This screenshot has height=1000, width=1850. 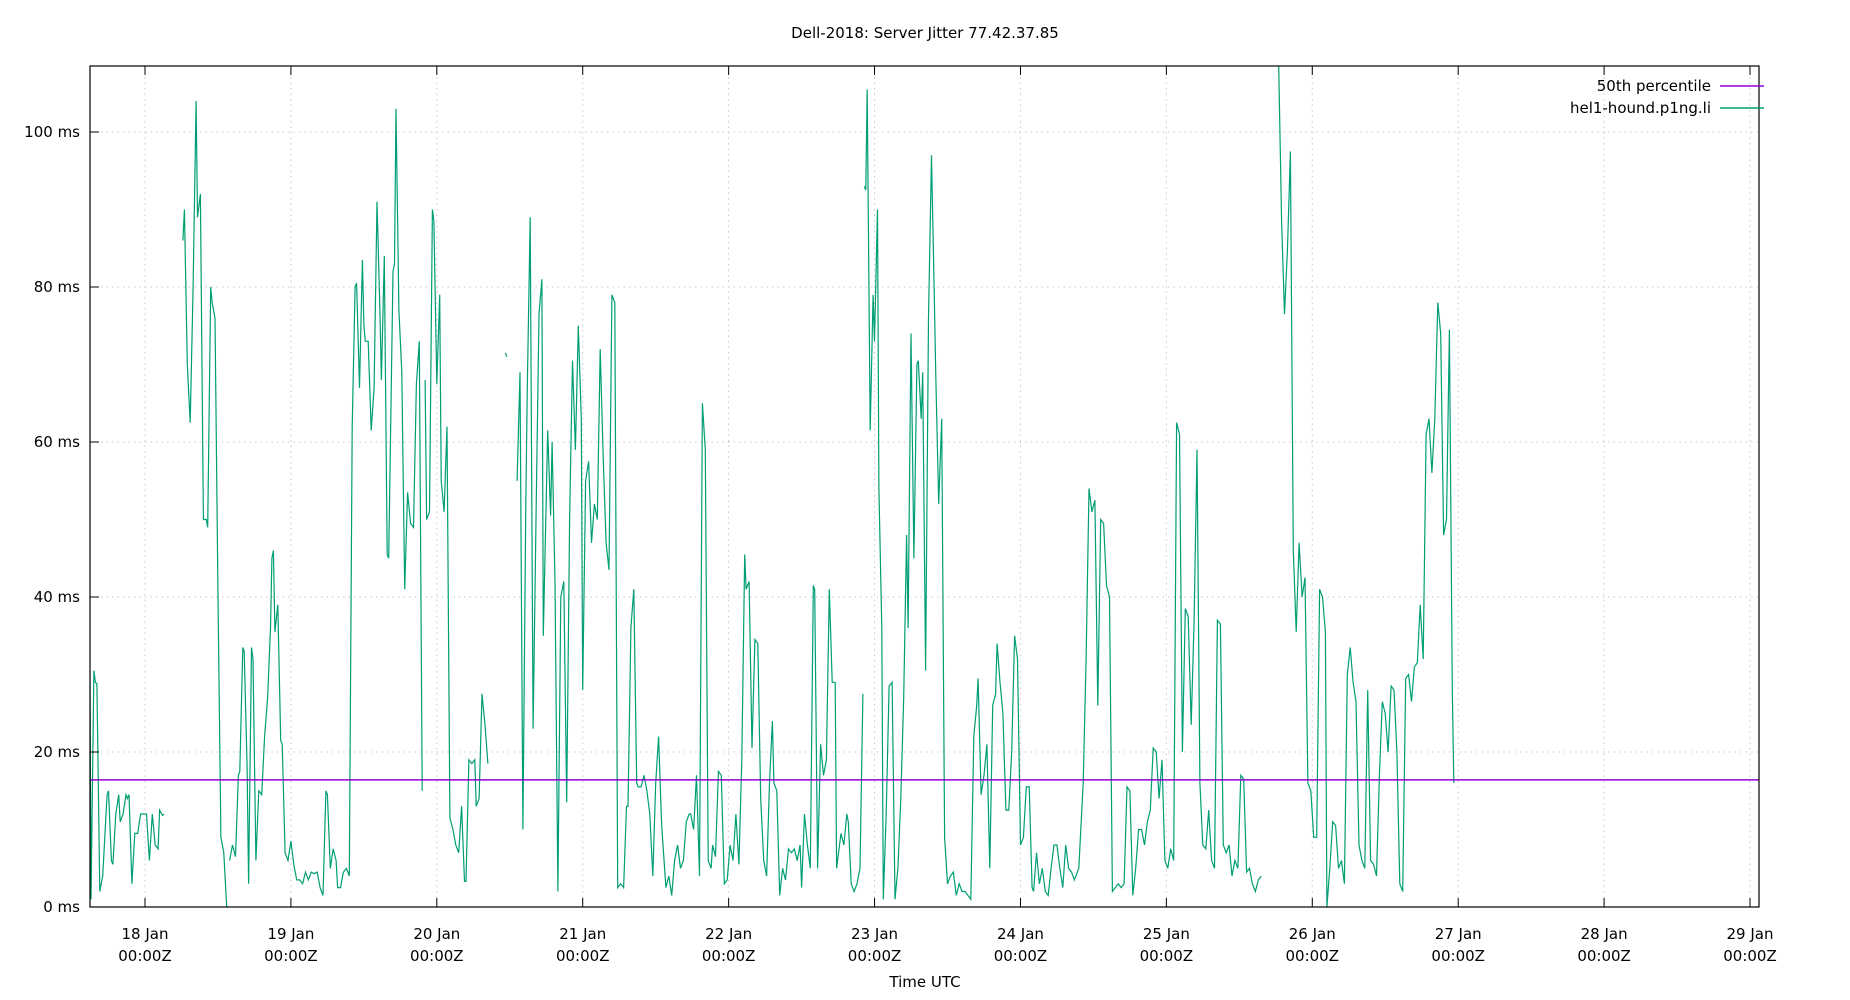 What do you see at coordinates (1166, 934) in the screenshot?
I see `x-tick-label: 25 Jan` at bounding box center [1166, 934].